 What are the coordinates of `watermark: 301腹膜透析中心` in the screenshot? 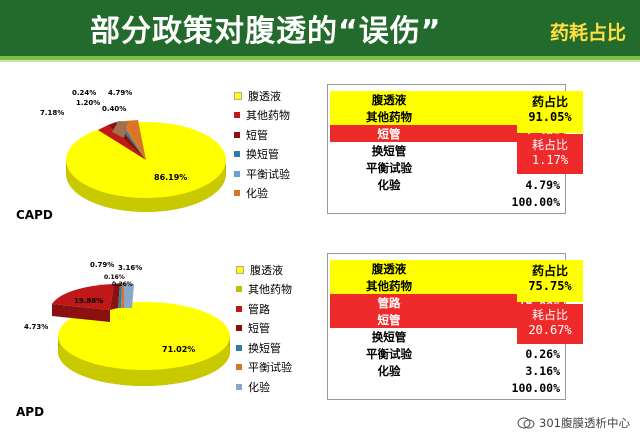 It's located at (573, 423).